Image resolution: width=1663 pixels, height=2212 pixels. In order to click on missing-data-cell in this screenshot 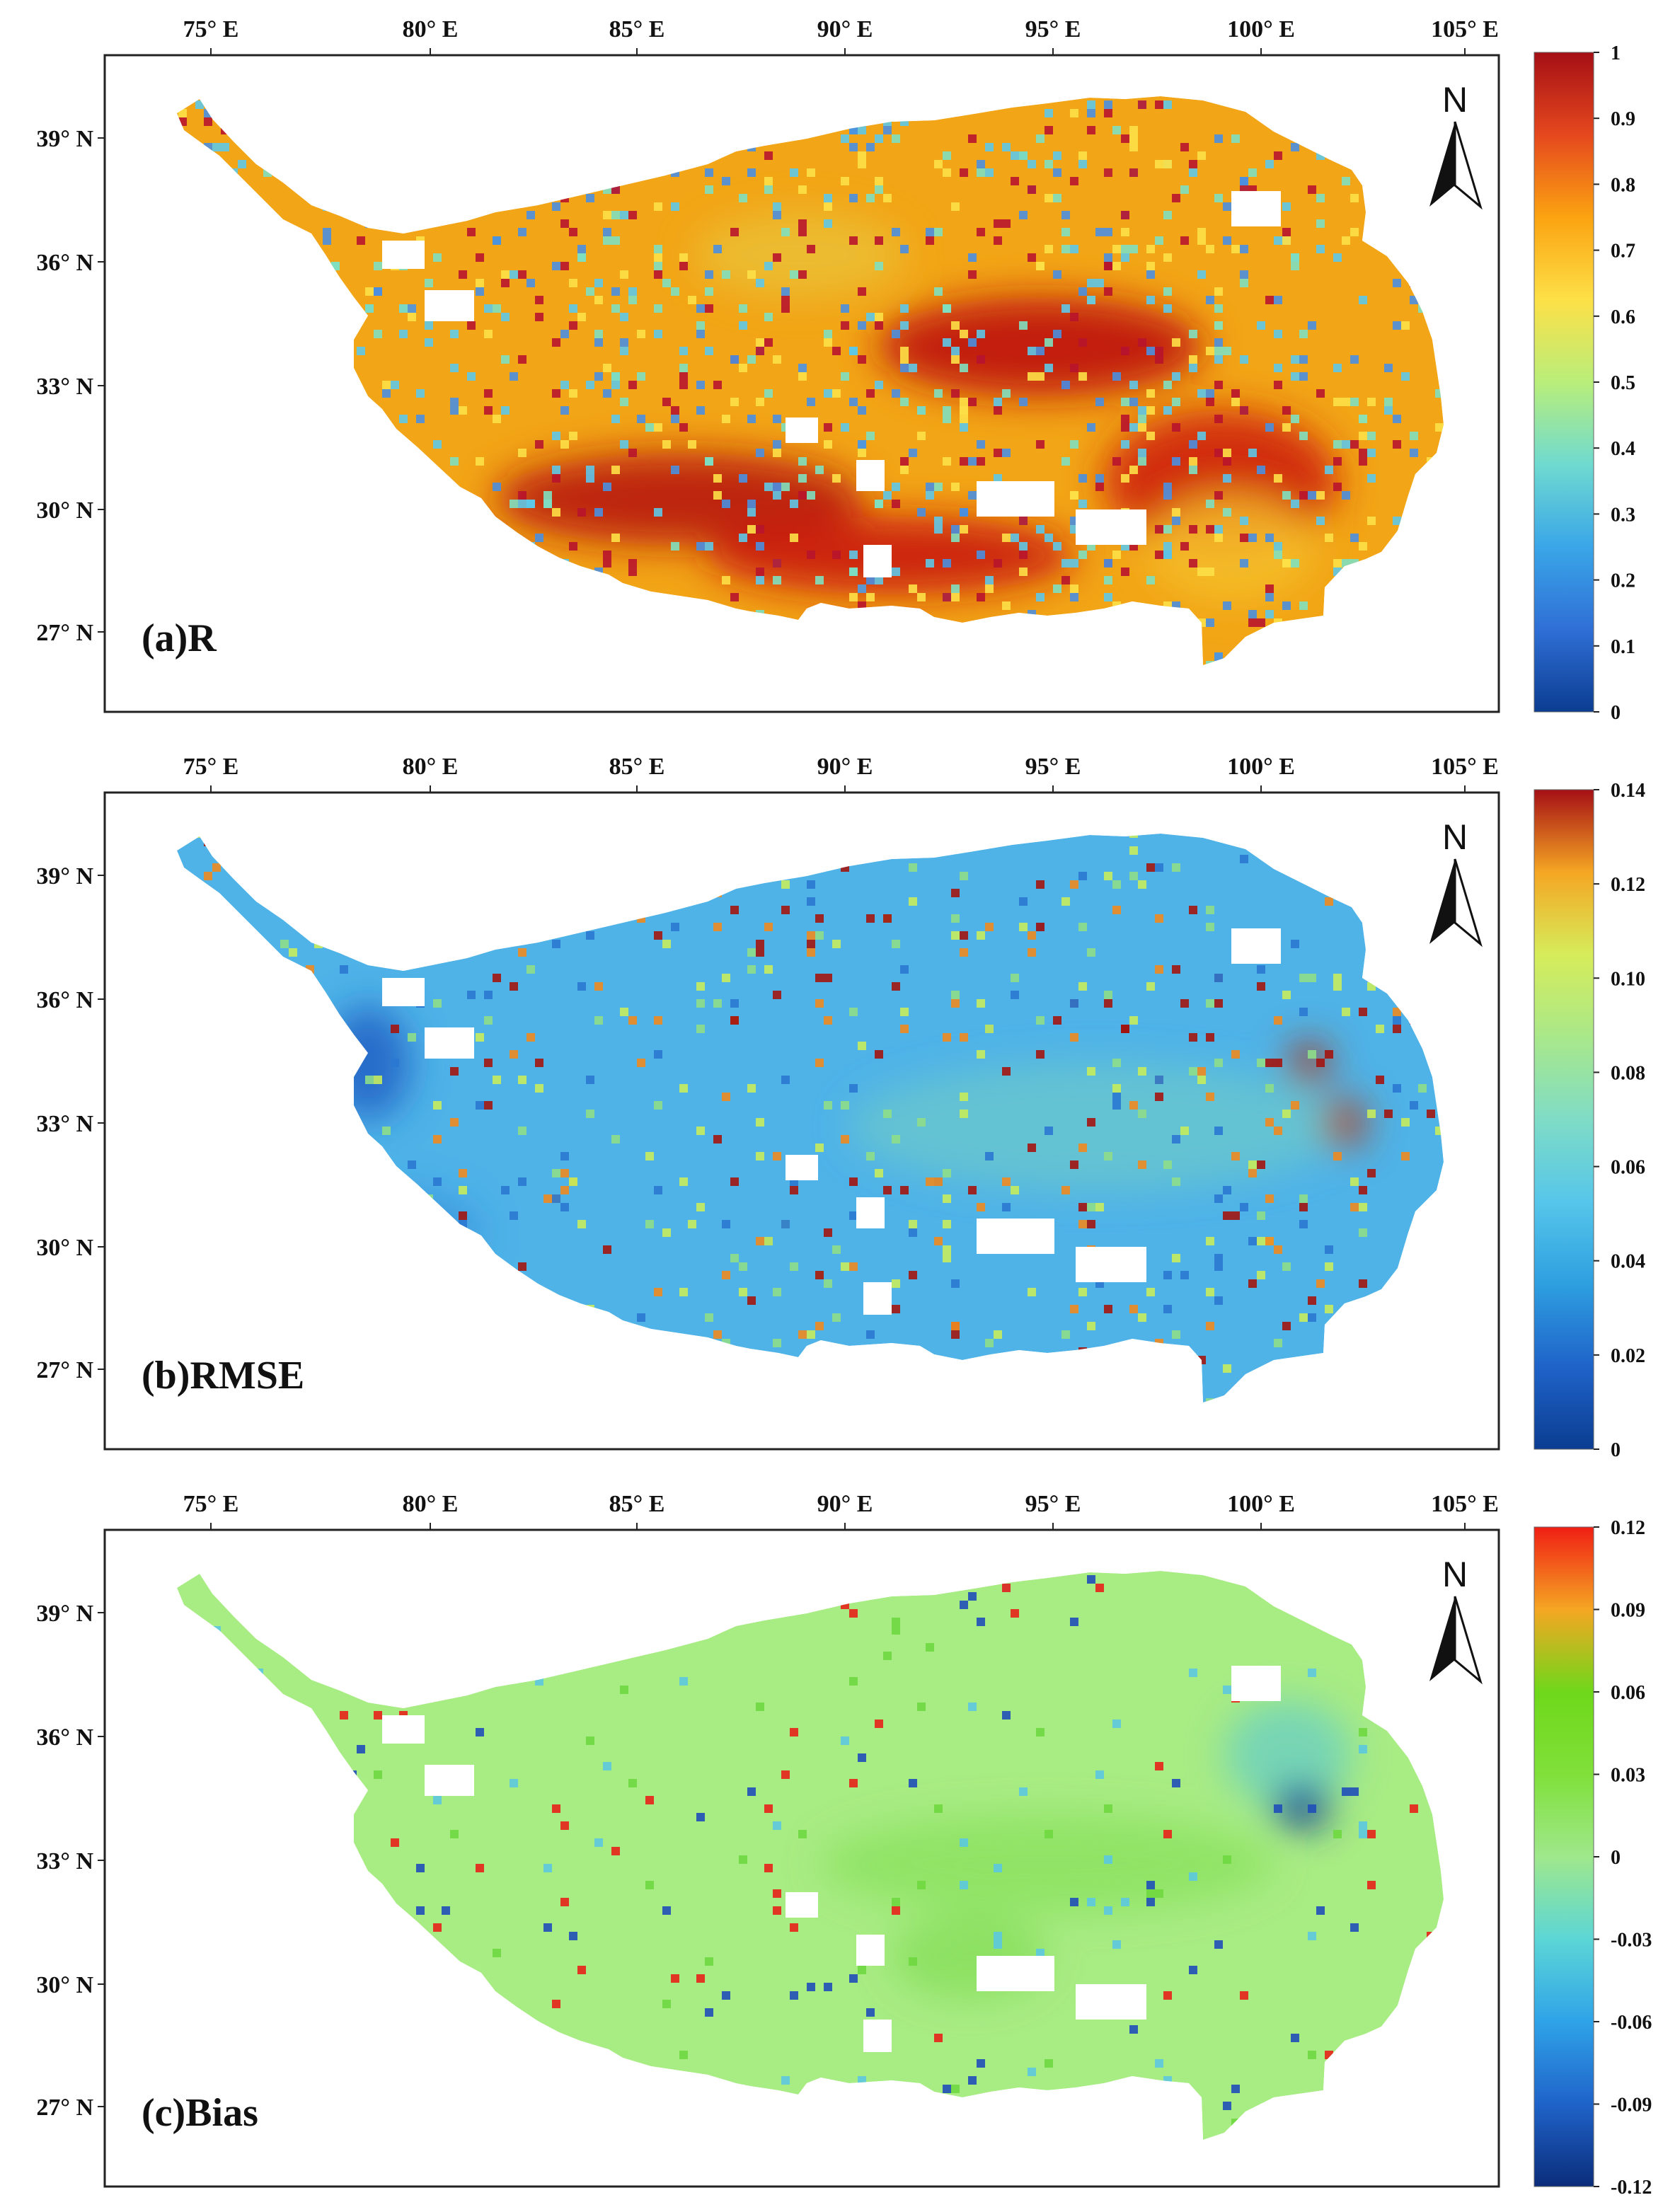, I will do `click(802, 1167)`.